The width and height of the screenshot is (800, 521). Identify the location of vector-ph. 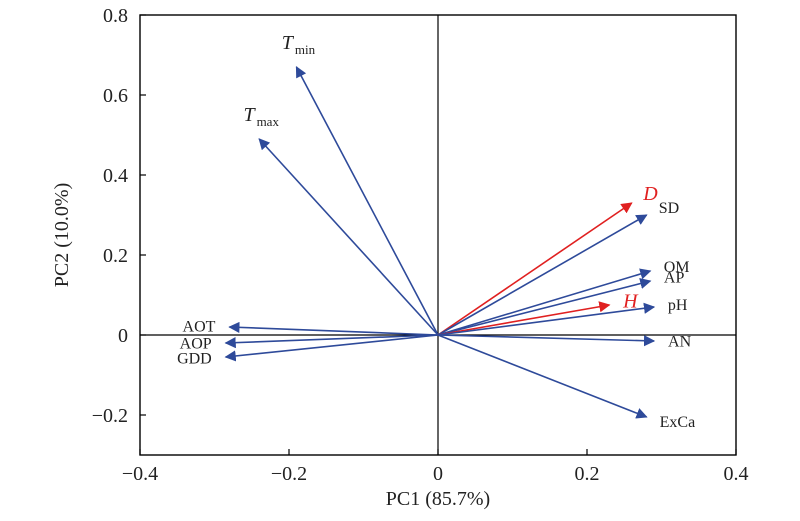
(546, 319).